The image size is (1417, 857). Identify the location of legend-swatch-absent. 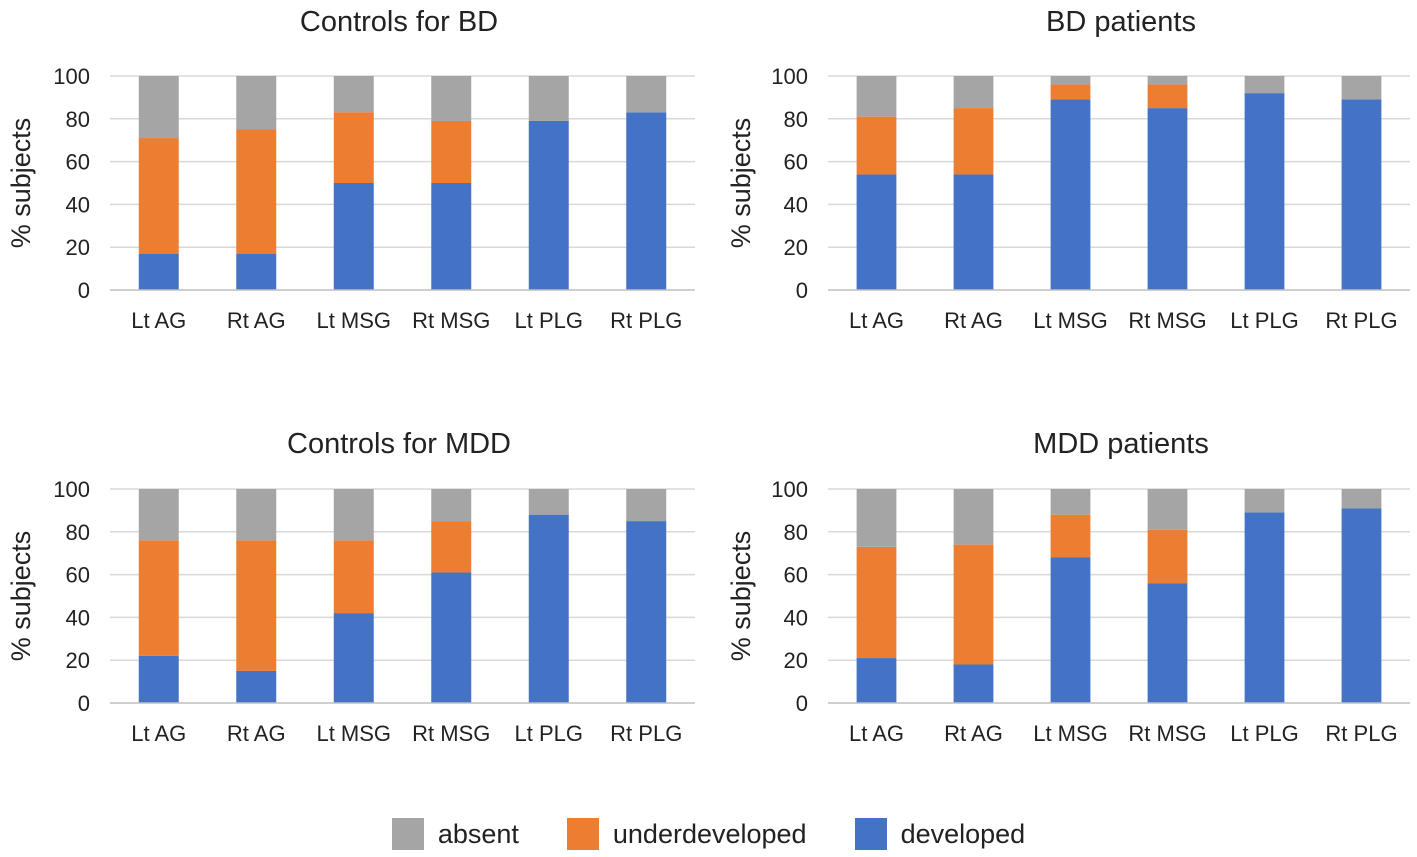
(407, 834).